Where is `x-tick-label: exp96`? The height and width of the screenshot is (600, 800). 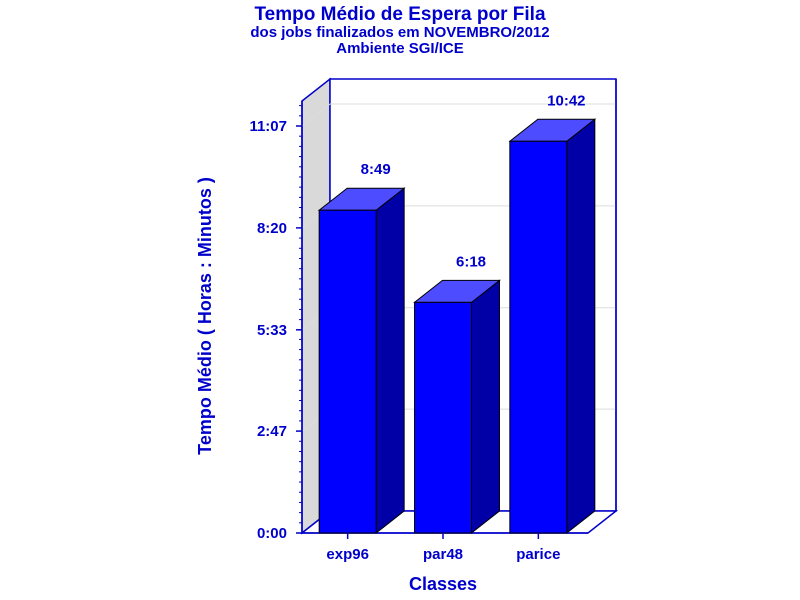 x-tick-label: exp96 is located at coordinates (347, 554).